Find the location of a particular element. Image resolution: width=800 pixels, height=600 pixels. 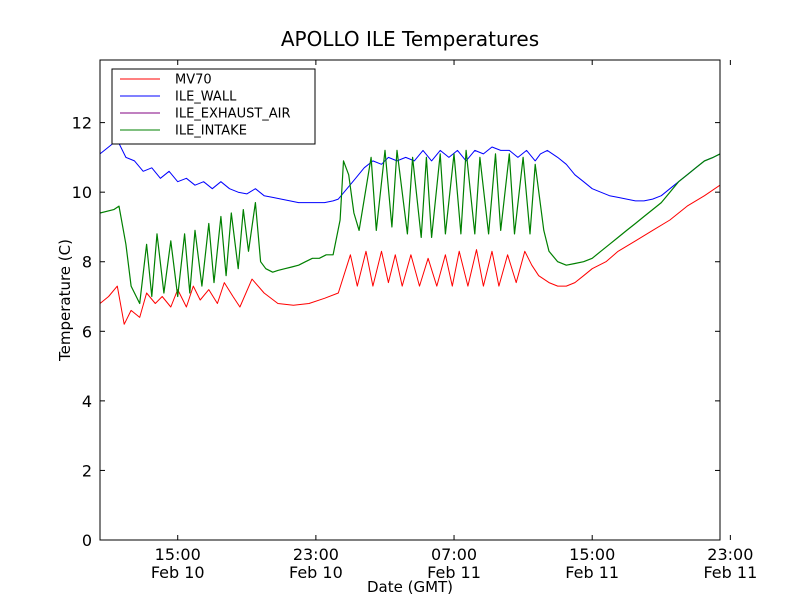

legend-label: ILE_WALL is located at coordinates (206, 97).